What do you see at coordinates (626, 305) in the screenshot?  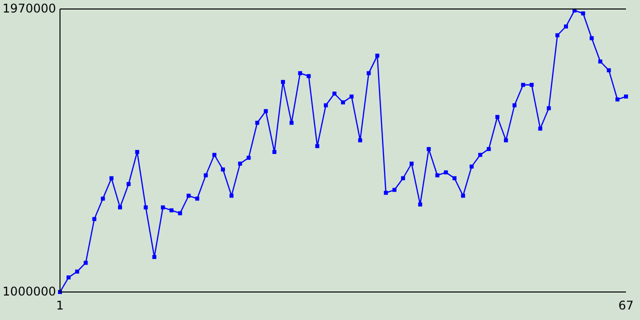 I see `x-tick-label: 67` at bounding box center [626, 305].